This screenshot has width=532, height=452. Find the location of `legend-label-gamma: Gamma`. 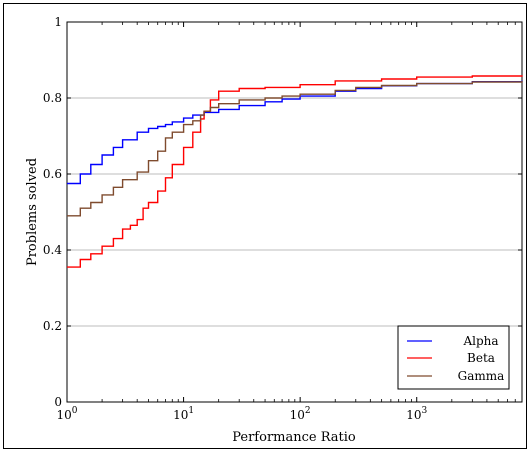

legend-label-gamma: Gamma is located at coordinates (481, 376).